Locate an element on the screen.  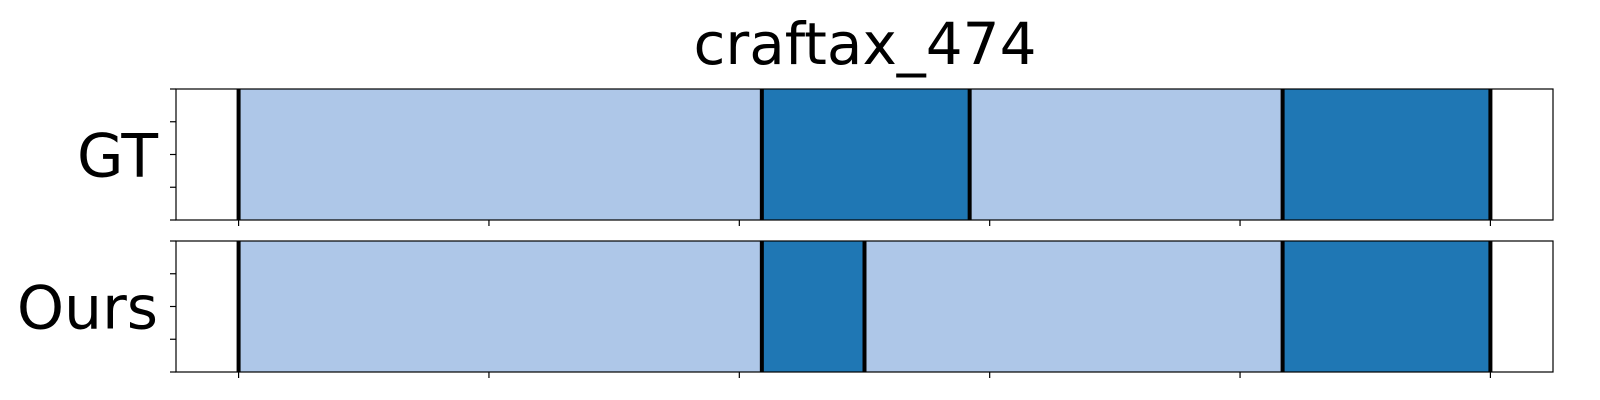
chart-title: craftax_474 is located at coordinates (865, 44).